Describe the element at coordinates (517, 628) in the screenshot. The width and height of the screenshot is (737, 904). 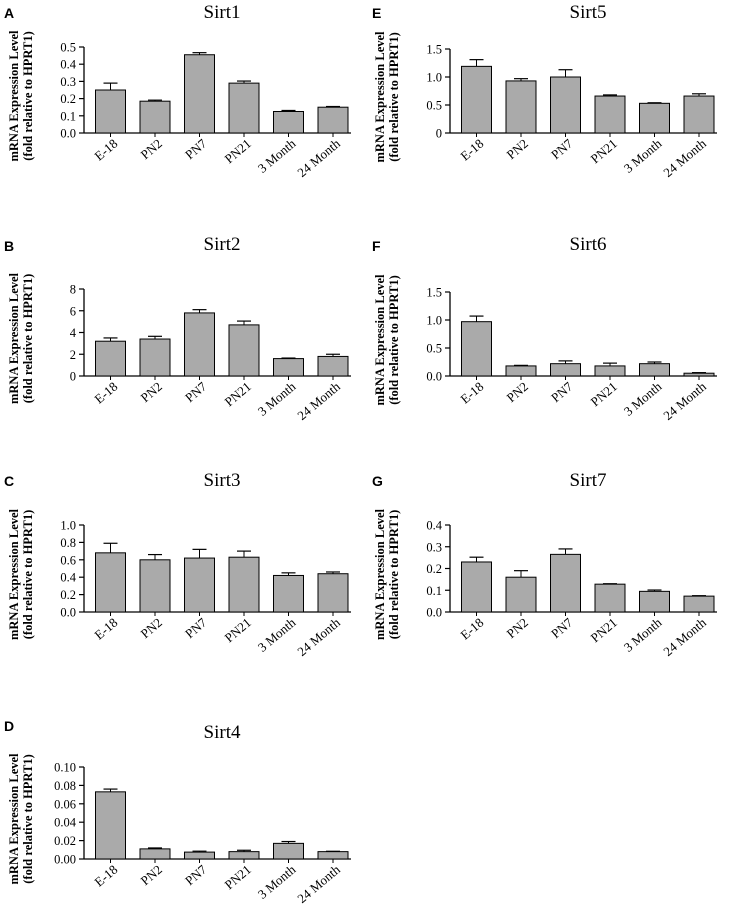
I see `panel-g-category-label: PN2` at that location.